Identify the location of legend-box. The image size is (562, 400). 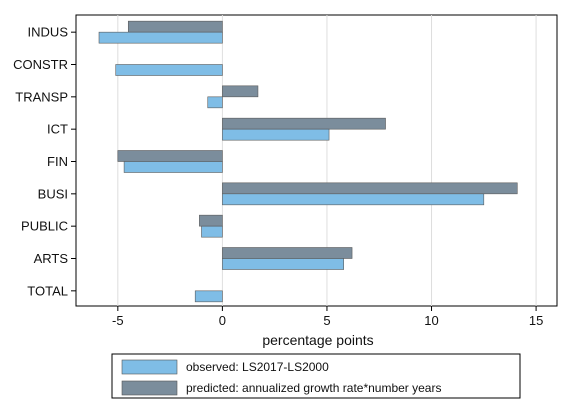
(316, 376).